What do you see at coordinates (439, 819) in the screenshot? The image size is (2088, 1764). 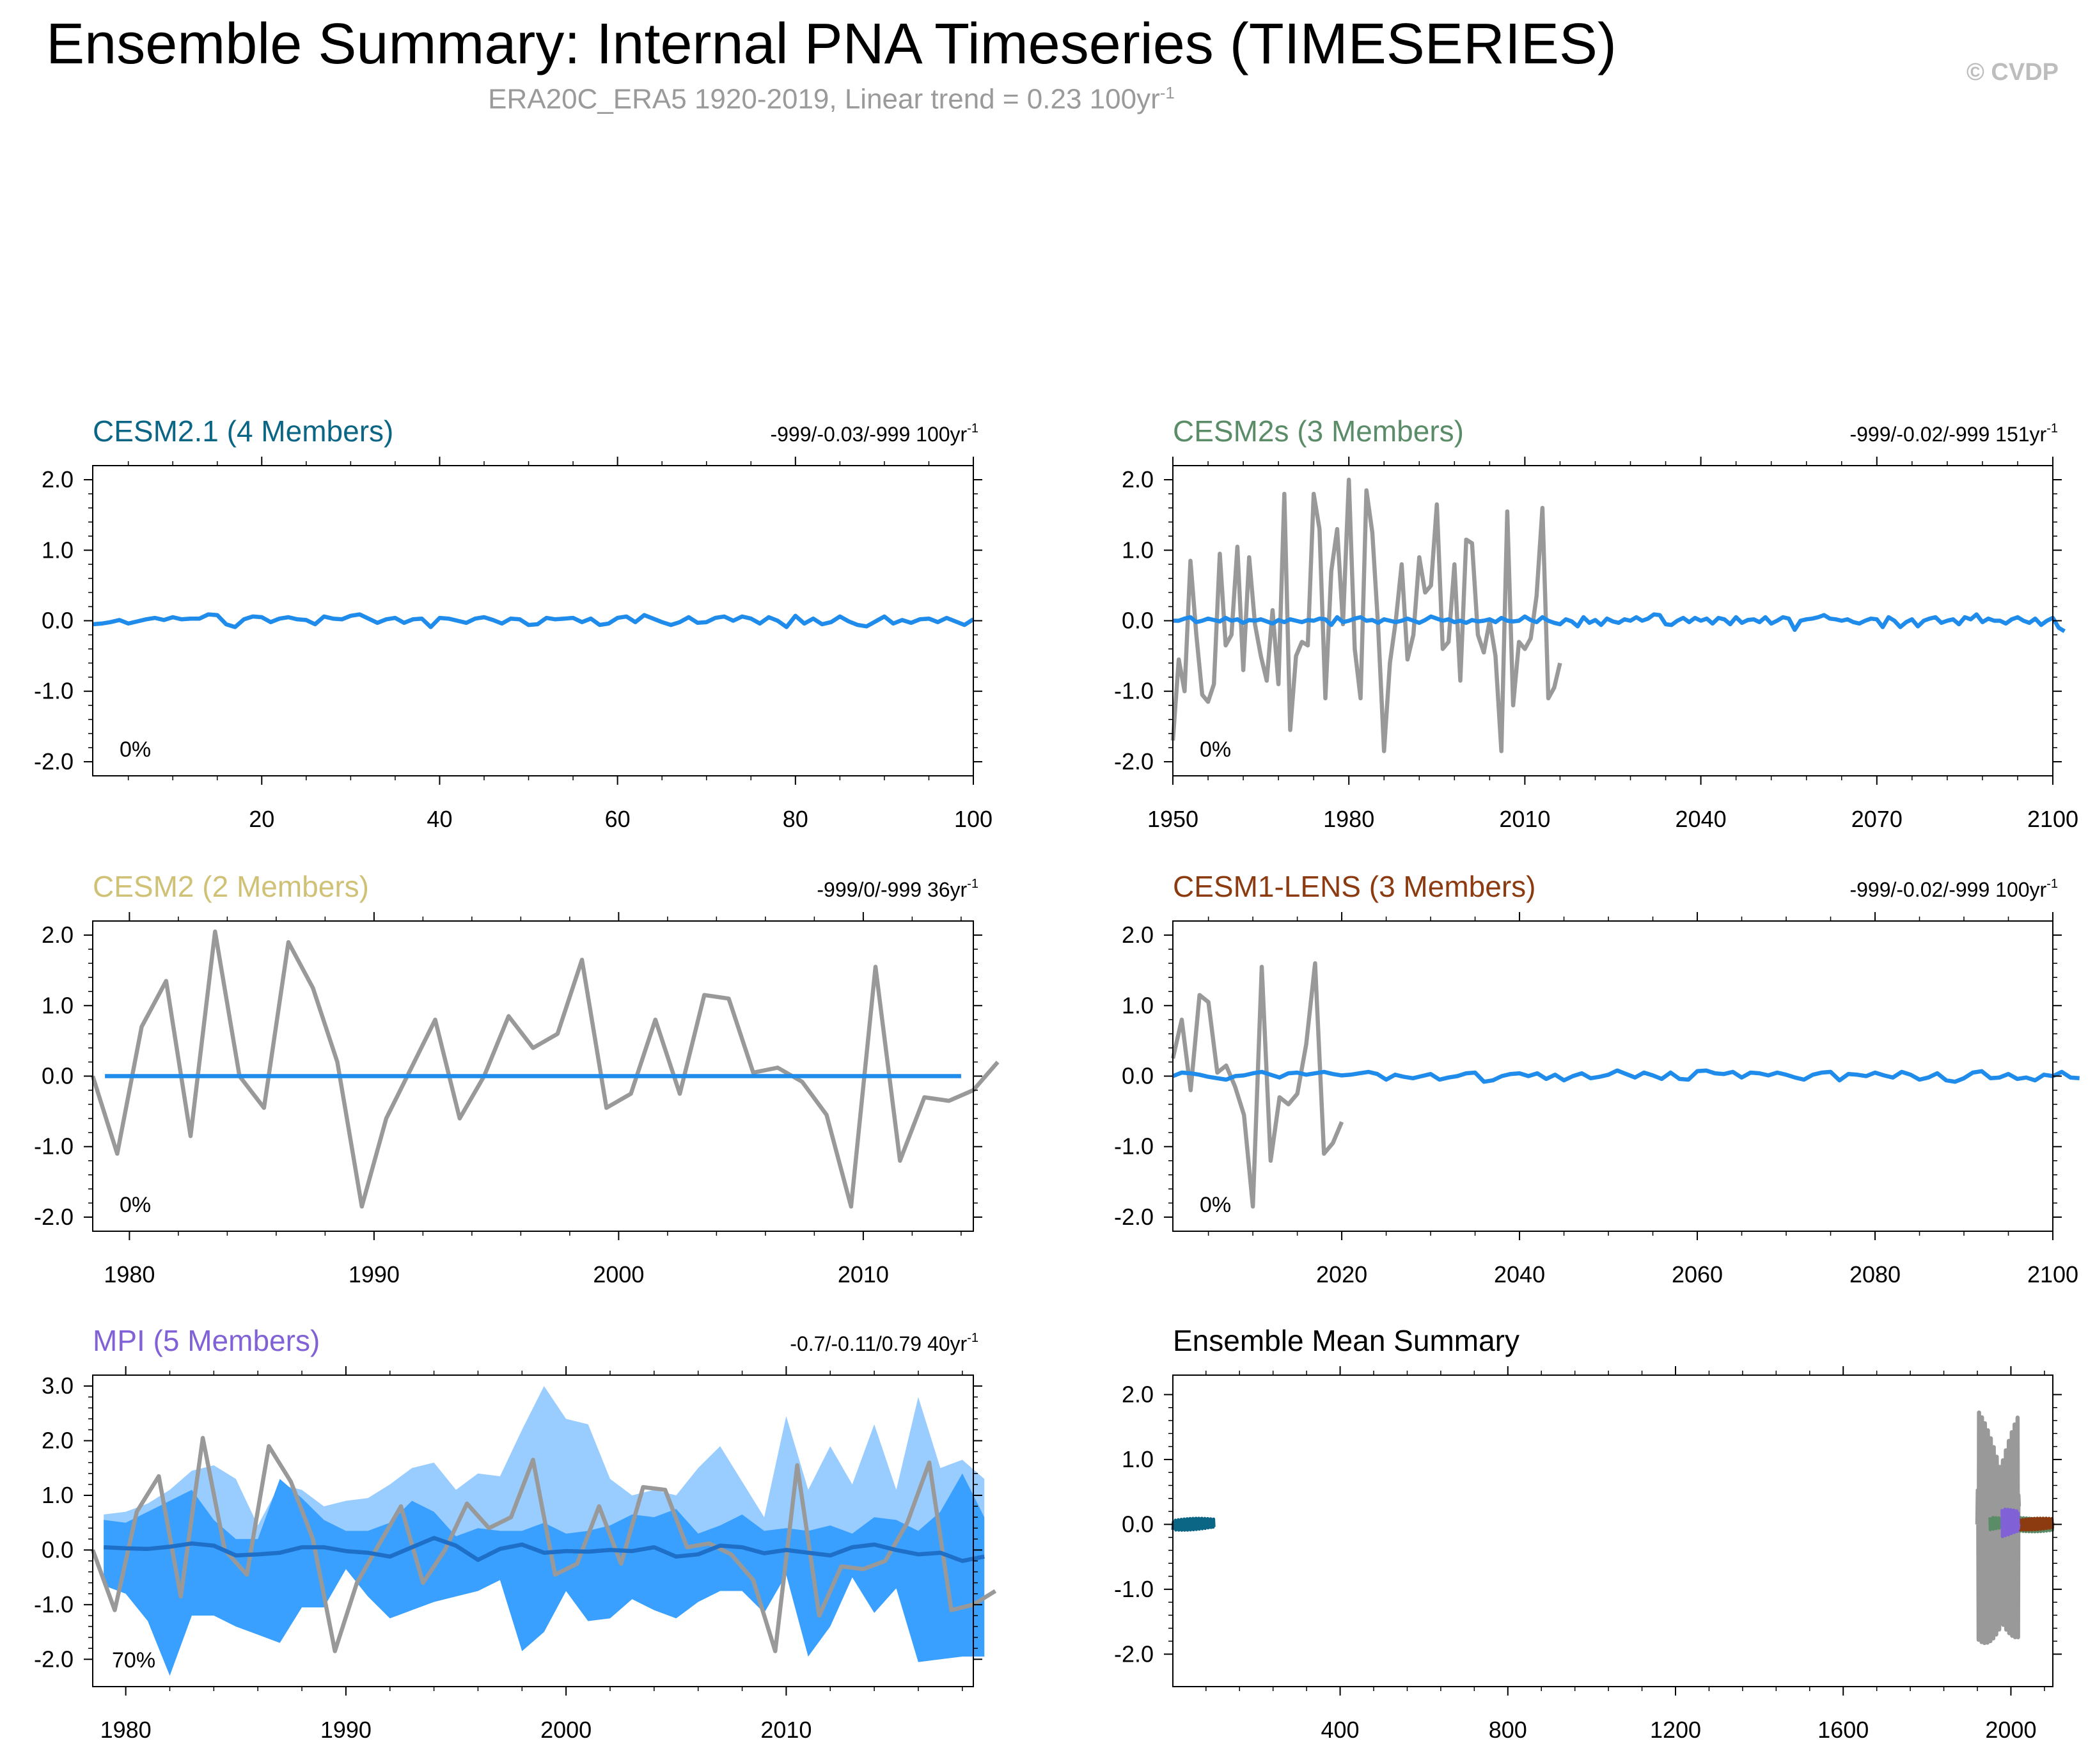 I see `x-tick-label: 40` at bounding box center [439, 819].